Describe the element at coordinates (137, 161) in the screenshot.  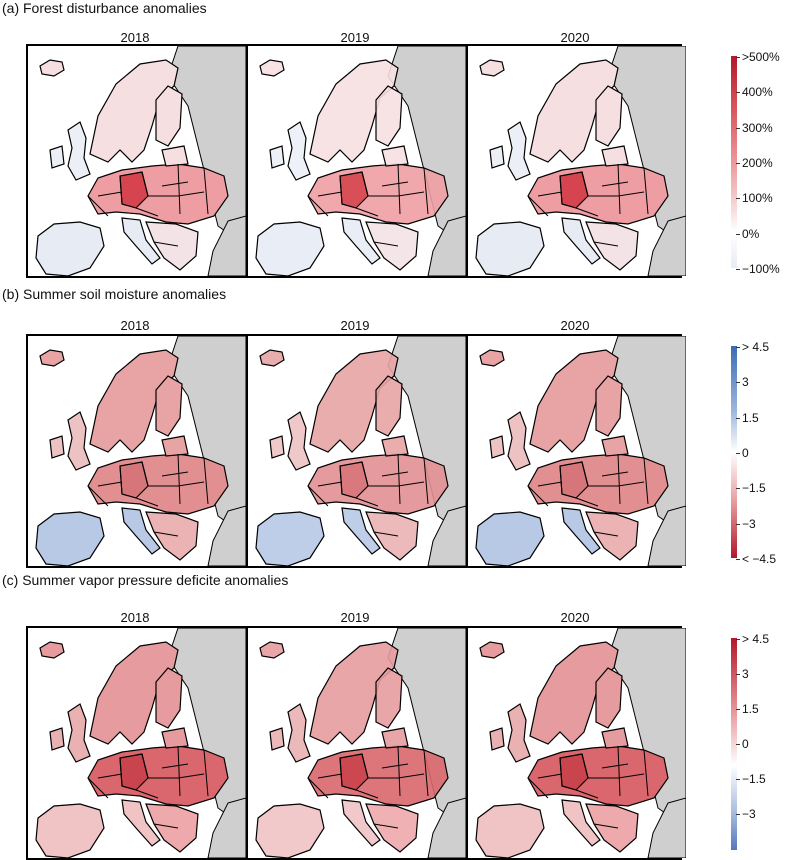
I see `map-a-2018` at that location.